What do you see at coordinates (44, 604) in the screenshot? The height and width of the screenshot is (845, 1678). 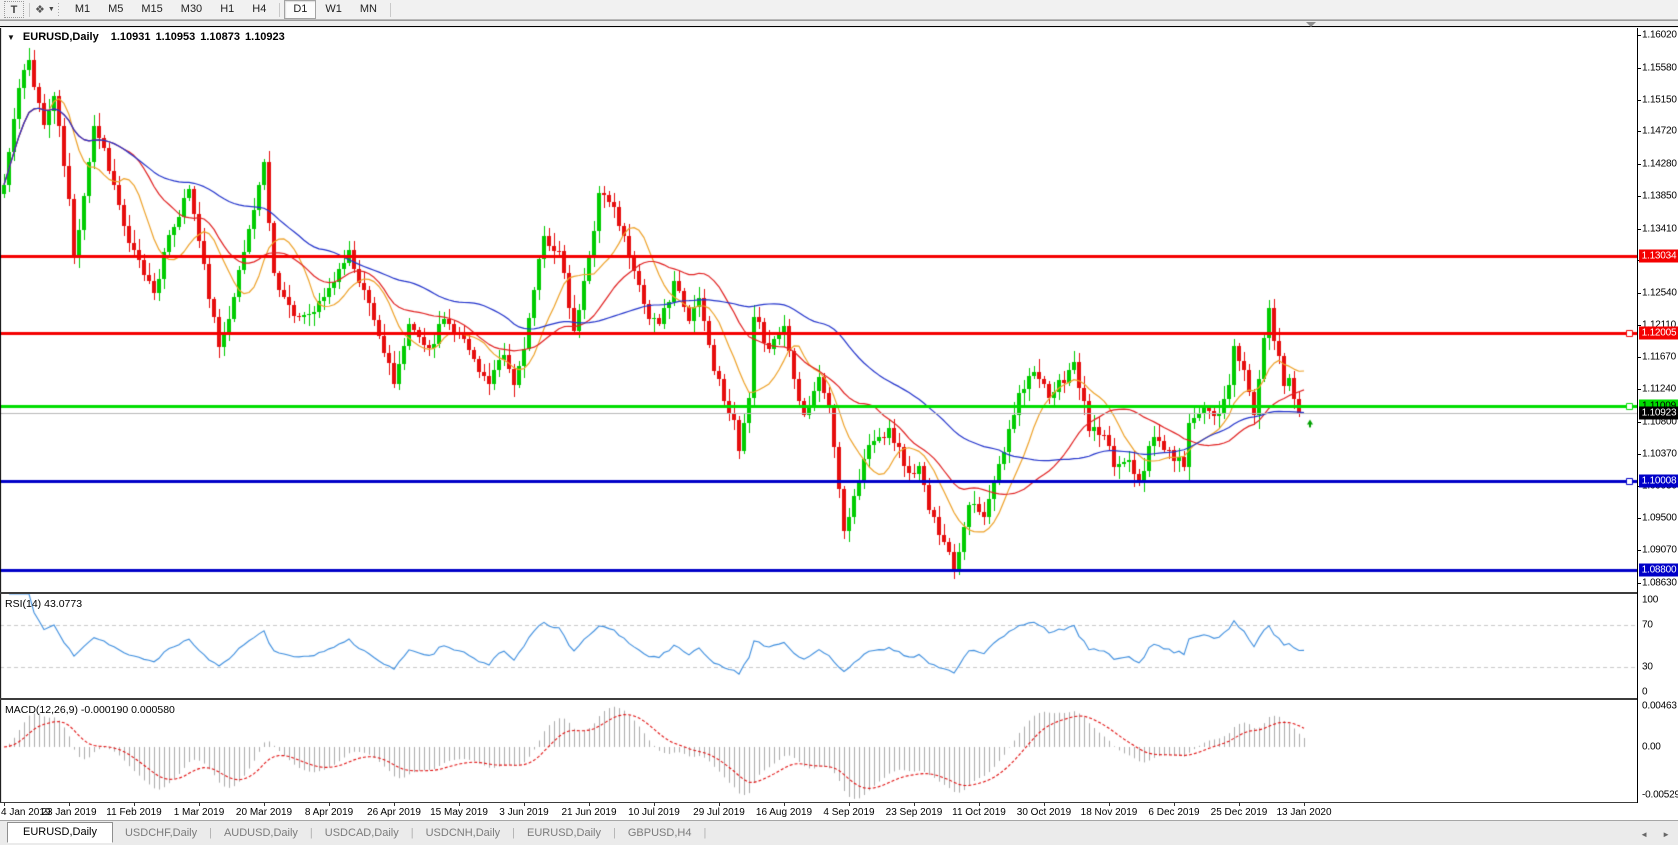 I see `rsi-label: RSI(14) 43.0773` at bounding box center [44, 604].